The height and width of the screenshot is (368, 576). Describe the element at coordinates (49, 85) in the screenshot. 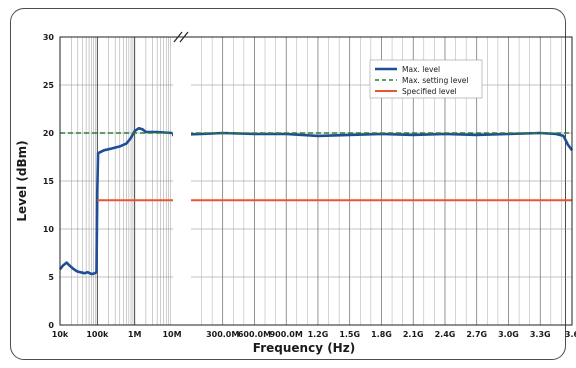

I see `y-tick-label: 25` at that location.